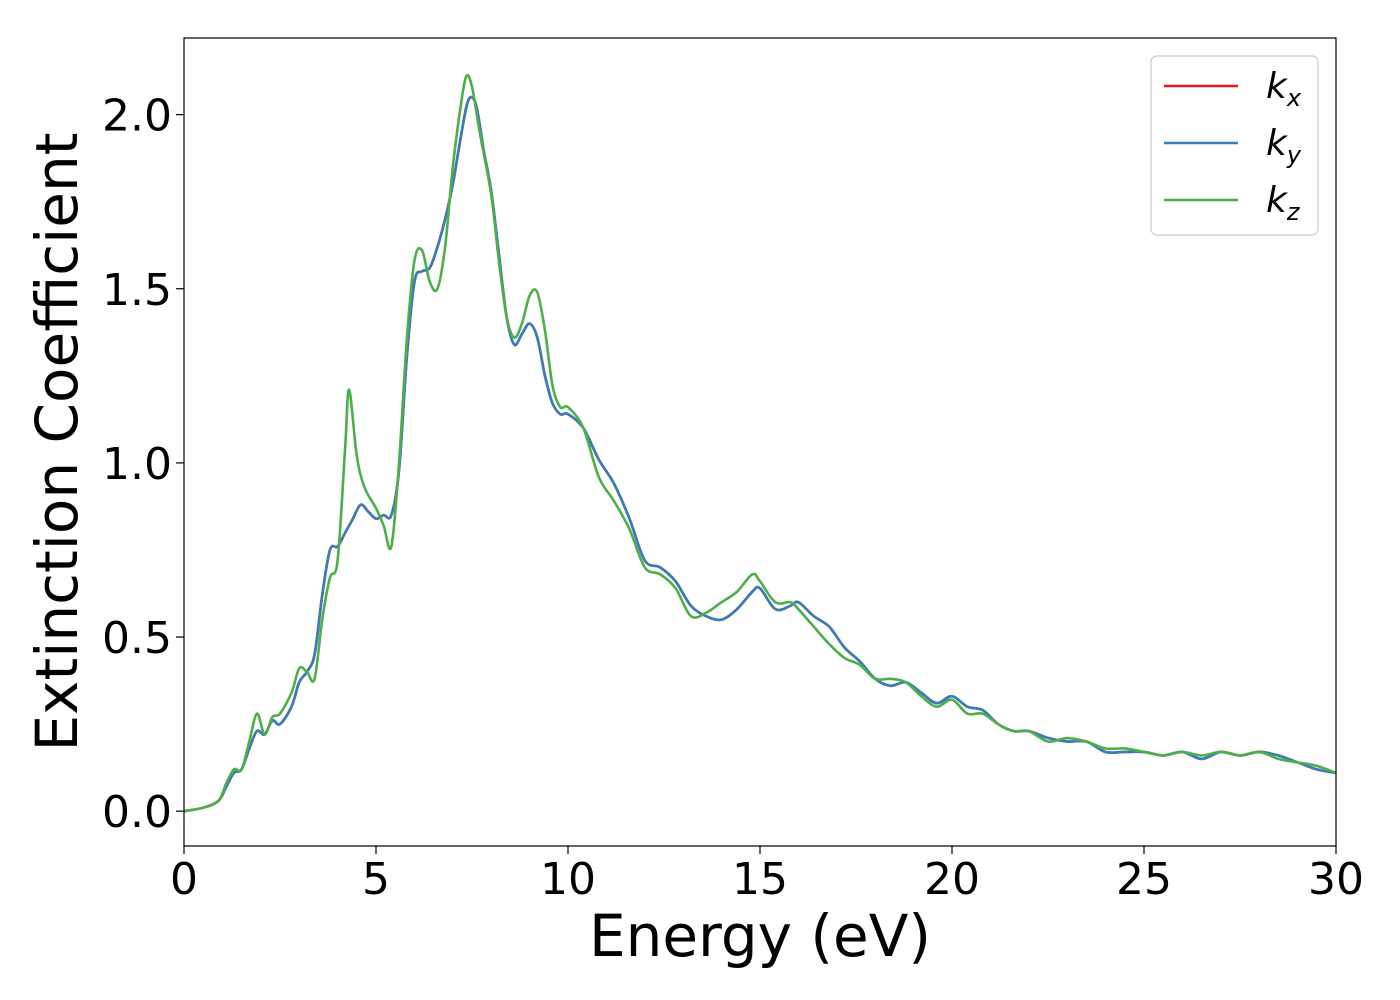 This screenshot has width=1400, height=1000. I want to click on x-tick-label: 0, so click(184, 879).